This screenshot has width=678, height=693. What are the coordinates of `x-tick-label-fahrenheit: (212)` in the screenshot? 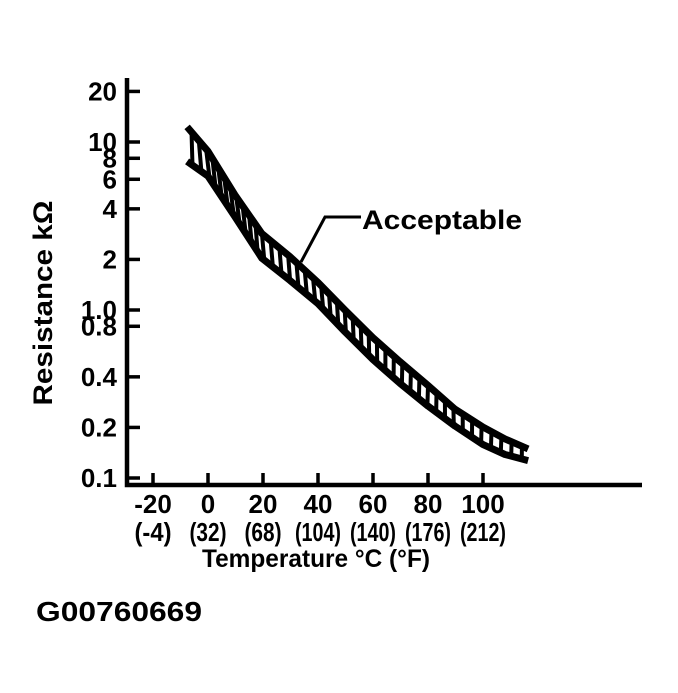 It's located at (483, 532).